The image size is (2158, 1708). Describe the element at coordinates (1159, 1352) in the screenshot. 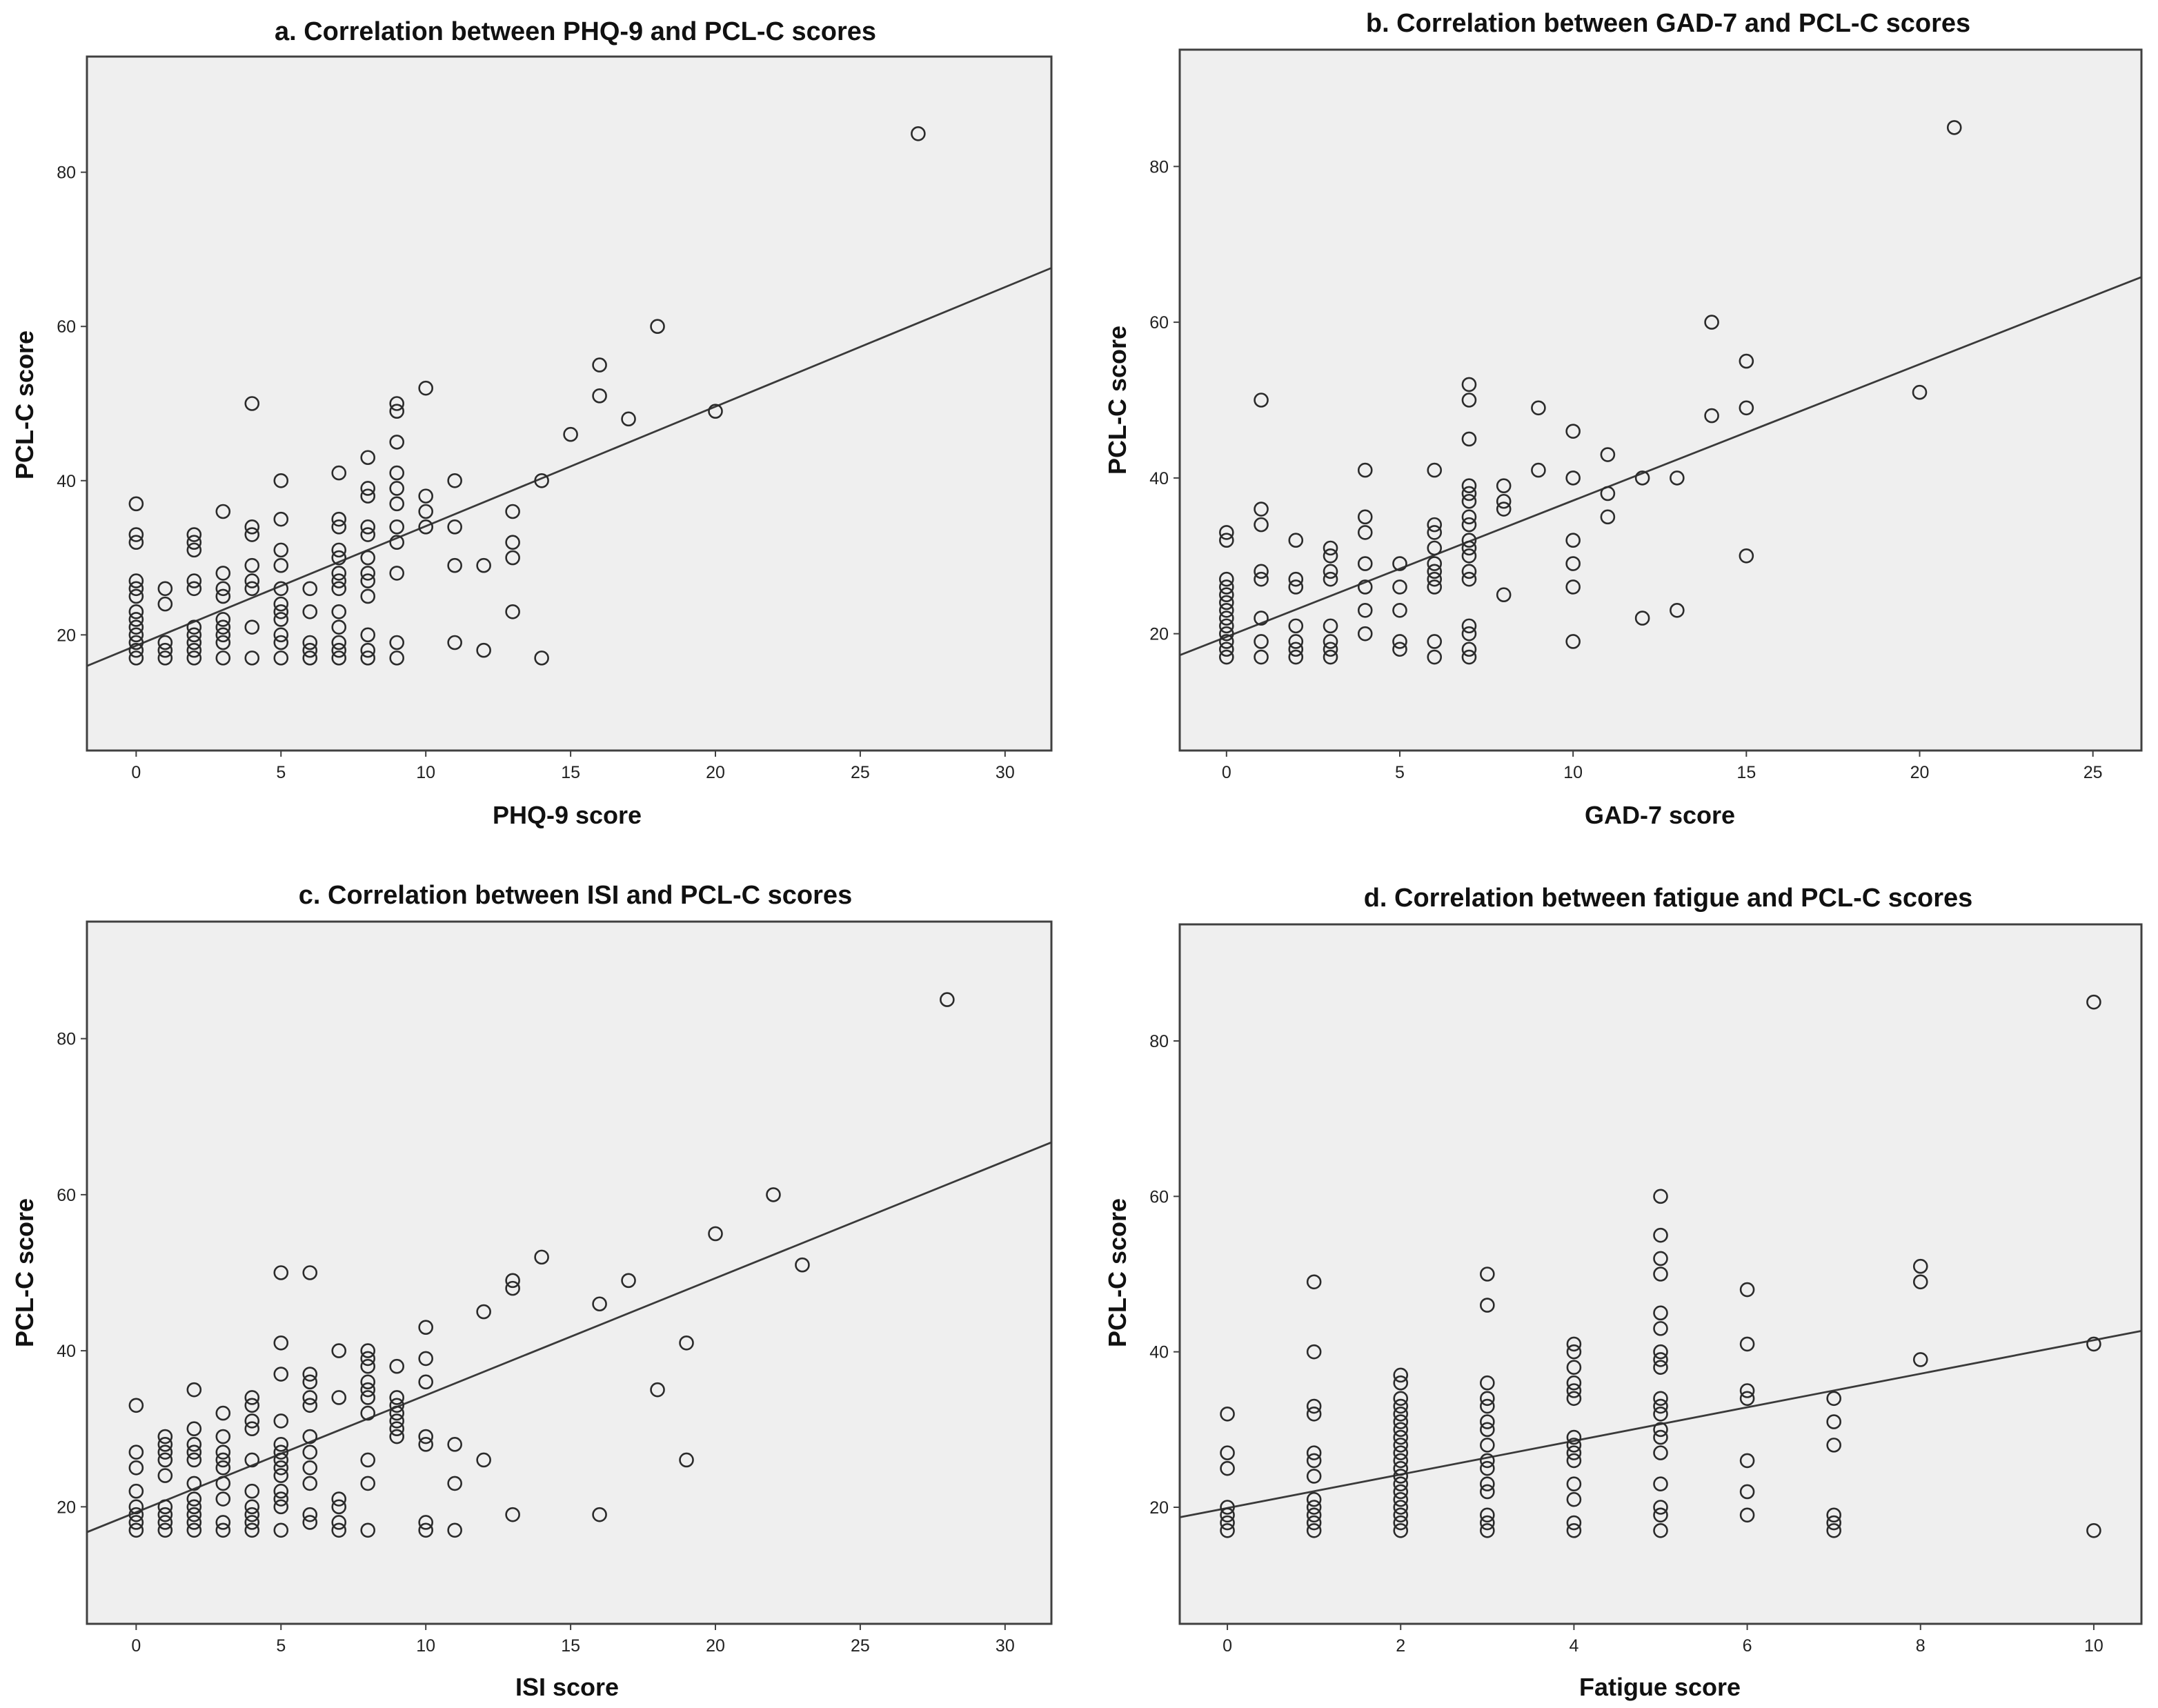

I see `y-tick-label: 40` at that location.